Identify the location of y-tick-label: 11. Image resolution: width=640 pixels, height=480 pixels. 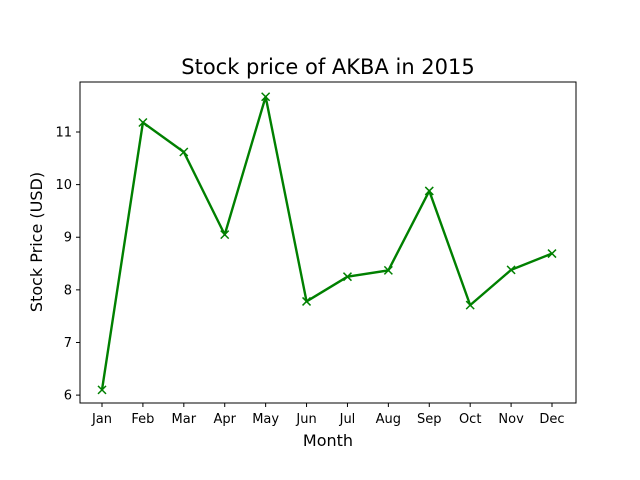
(63, 132).